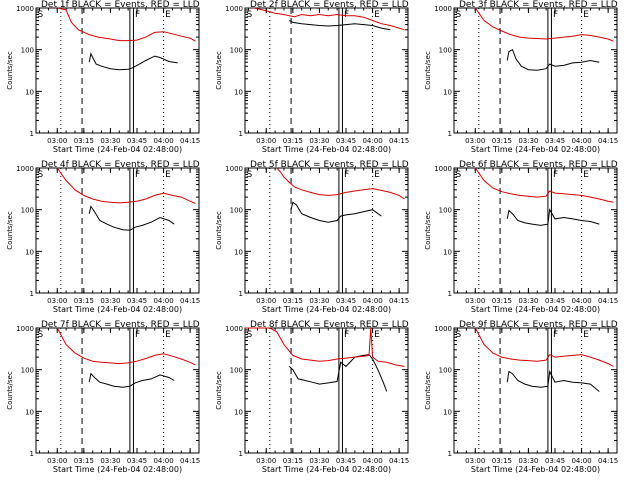 This screenshot has height=484, width=640. What do you see at coordinates (120, 165) in the screenshot?
I see `chart-title: Det 4f BLACK = Events, RED = LLD` at bounding box center [120, 165].